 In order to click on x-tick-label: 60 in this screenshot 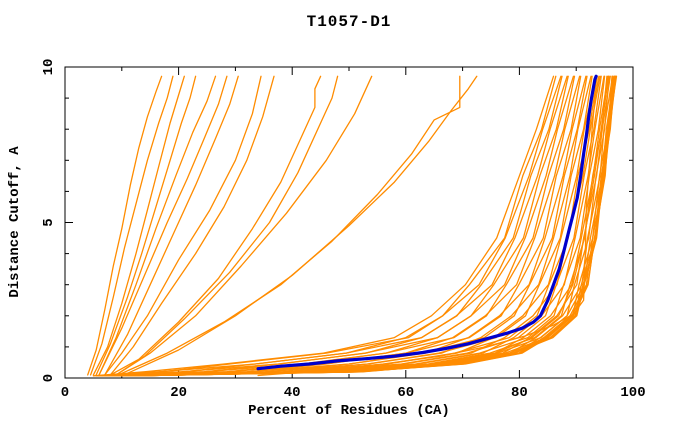, I will do `click(405, 393)`.